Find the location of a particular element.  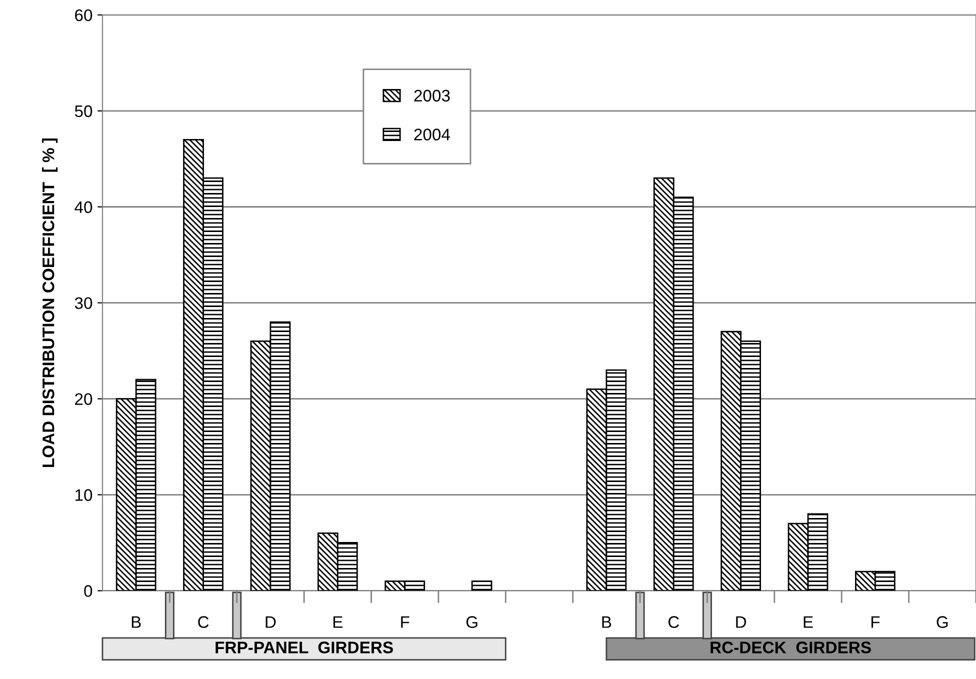

legend-label: 2003 is located at coordinates (432, 96).